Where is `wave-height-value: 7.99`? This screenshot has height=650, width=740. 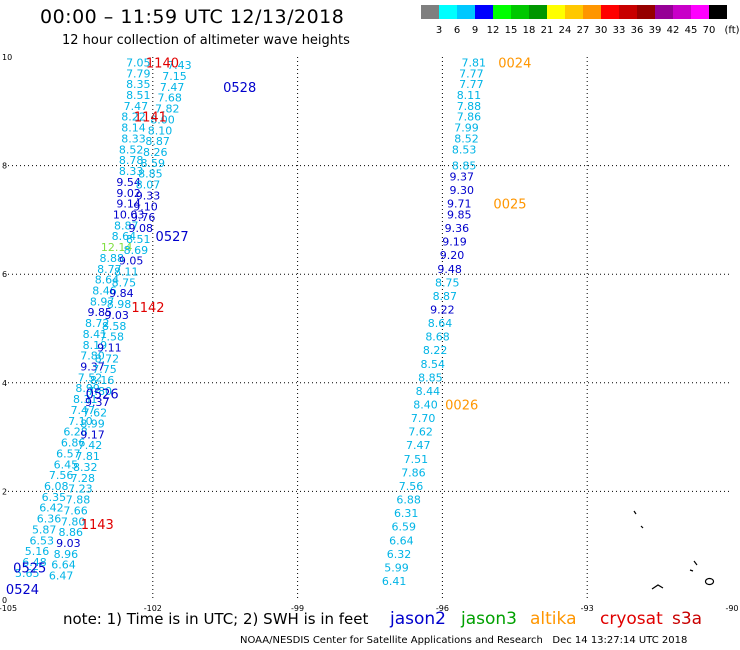 wave-height-value: 7.99 is located at coordinates (466, 128).